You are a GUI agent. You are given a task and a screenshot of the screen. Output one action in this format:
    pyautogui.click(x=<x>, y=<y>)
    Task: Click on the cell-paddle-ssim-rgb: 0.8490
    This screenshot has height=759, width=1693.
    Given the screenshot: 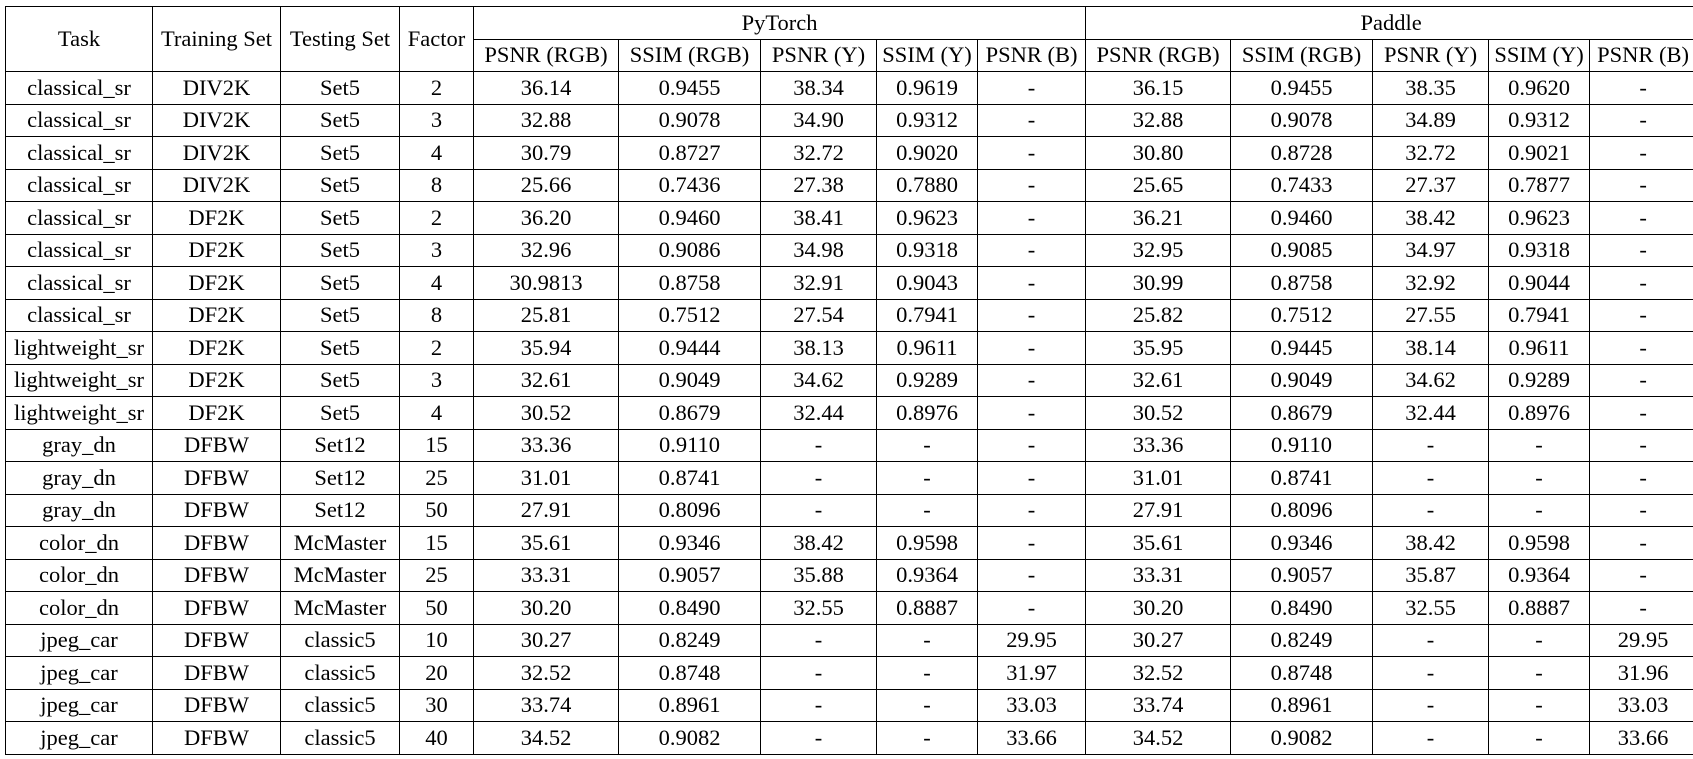 What is the action you would take?
    pyautogui.click(x=1302, y=608)
    